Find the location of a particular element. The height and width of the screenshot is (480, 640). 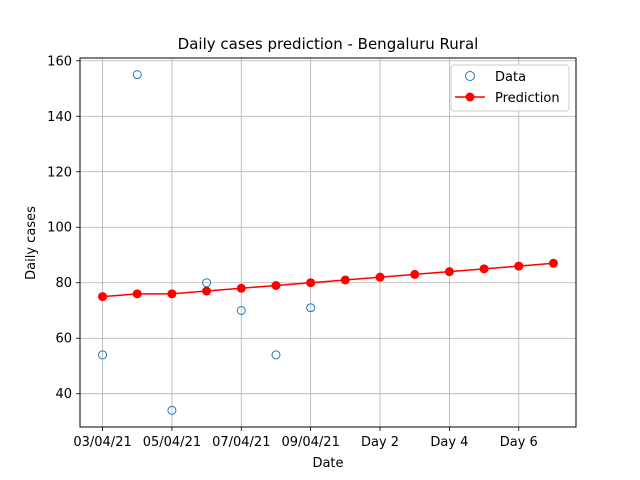

y-tick-label: 80 is located at coordinates (63, 283).